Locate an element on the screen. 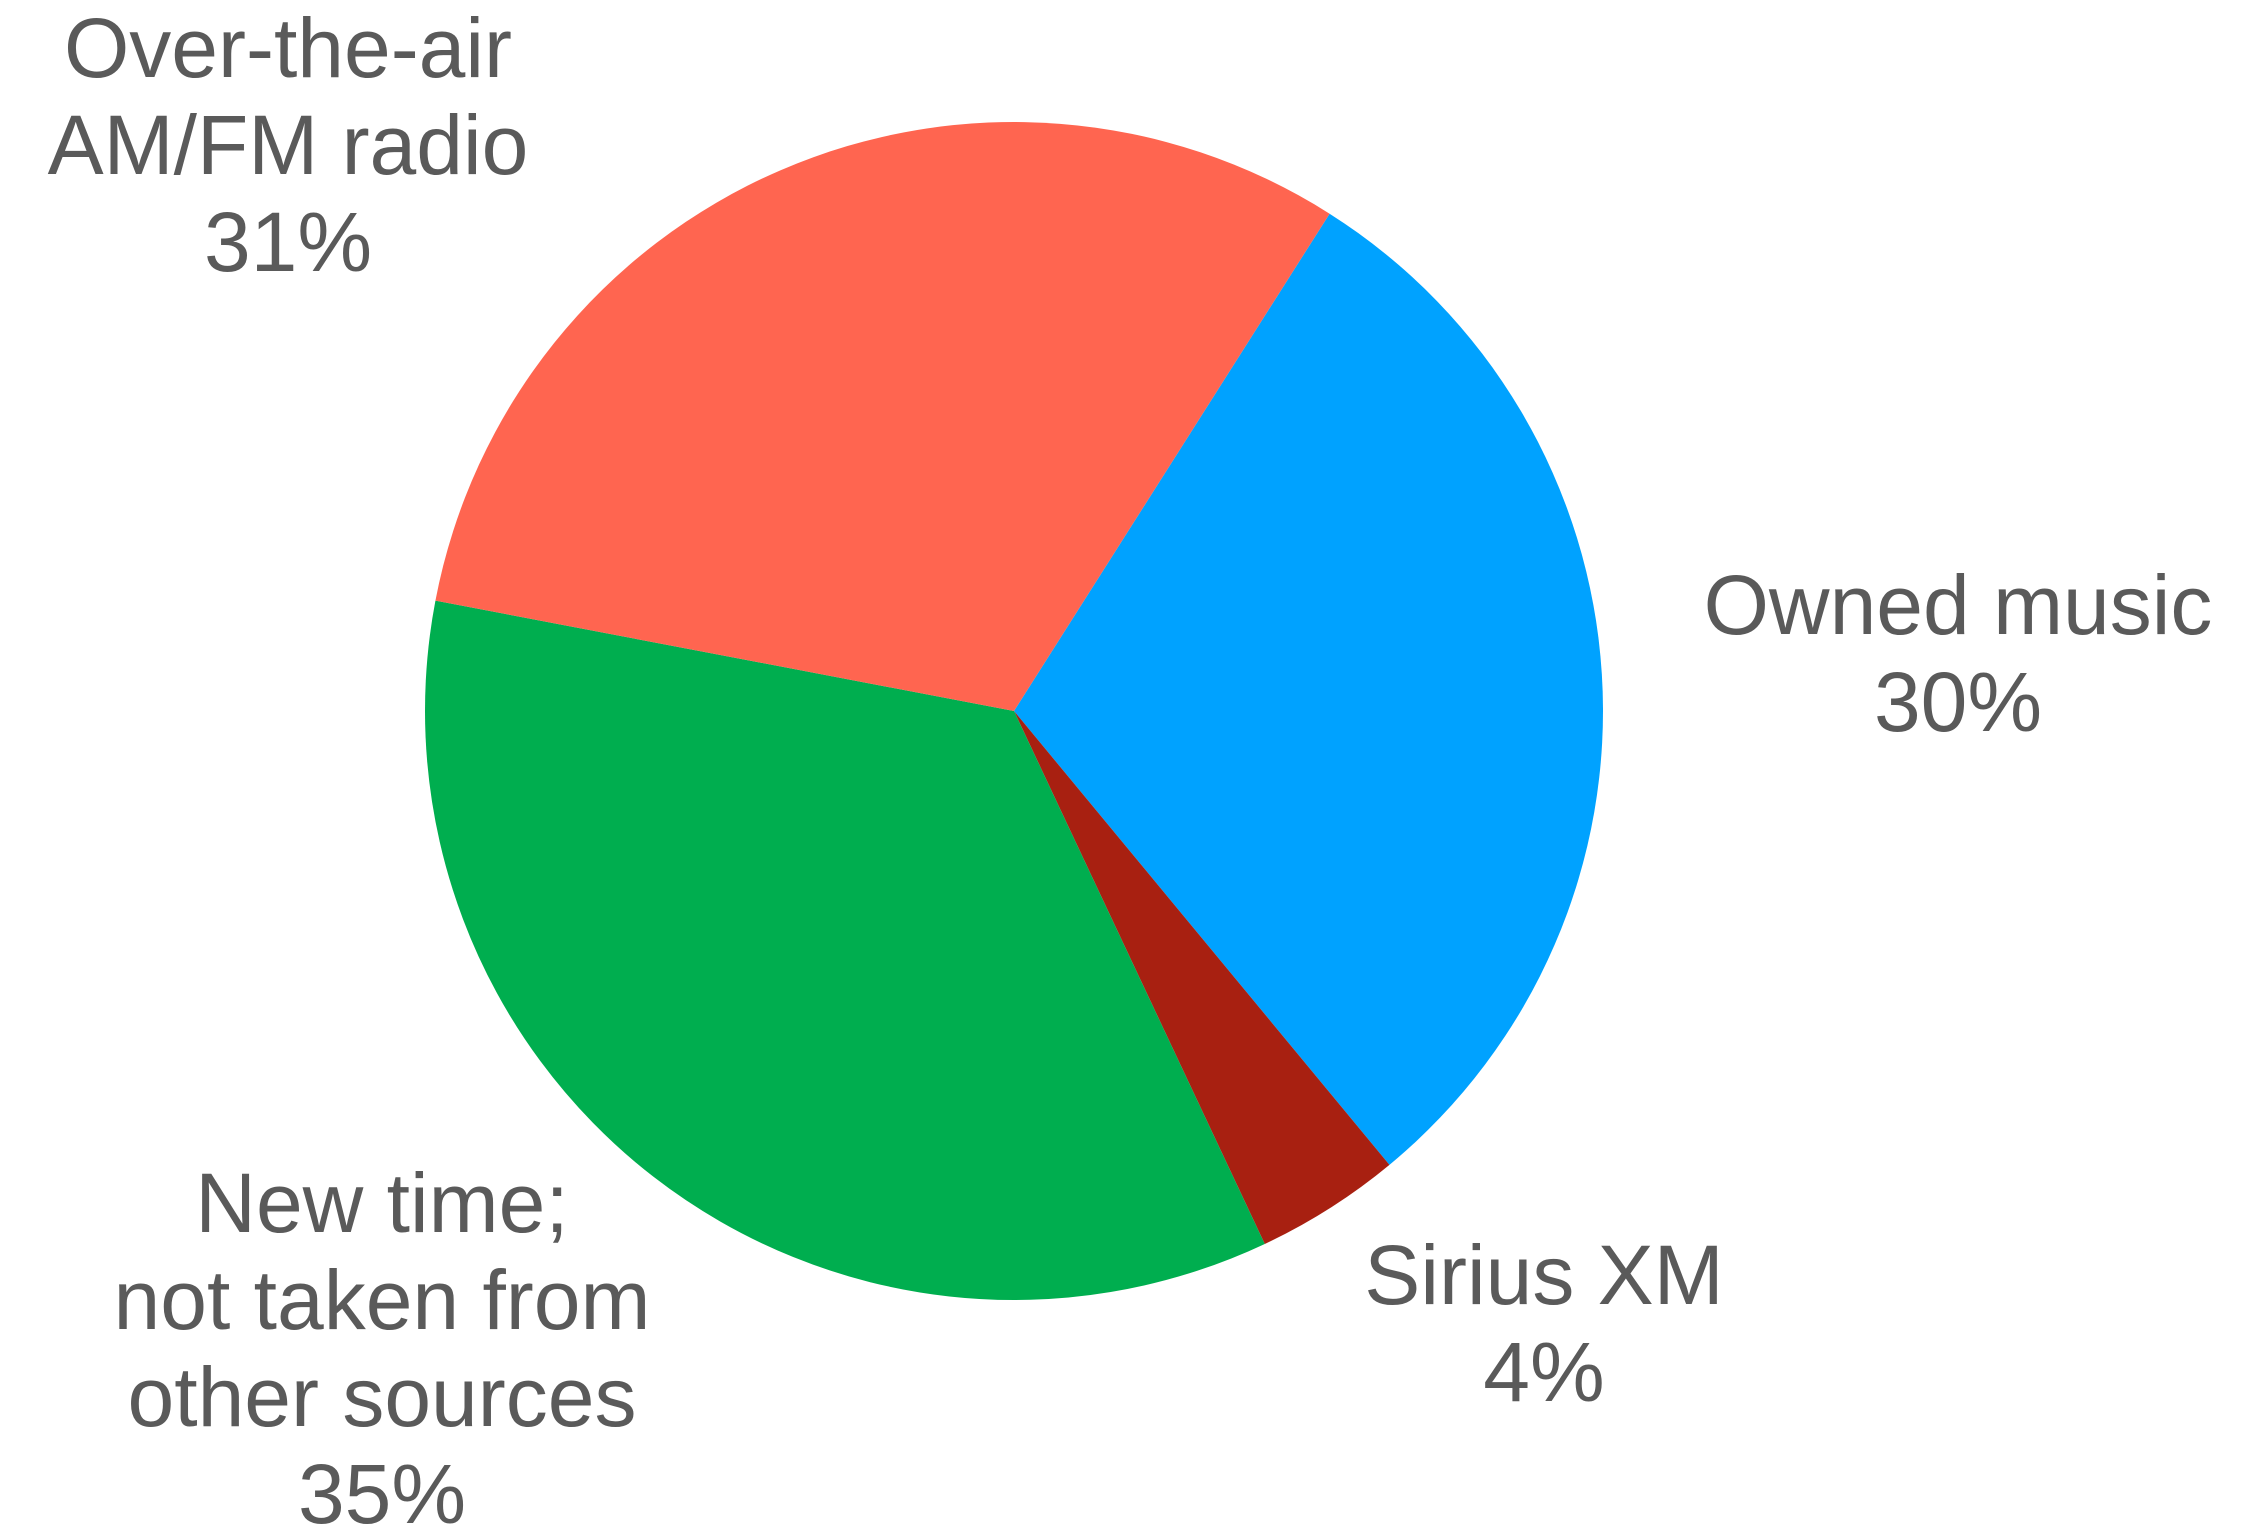 This screenshot has width=2259, height=1533. slice-label: New time; is located at coordinates (381, 1203).